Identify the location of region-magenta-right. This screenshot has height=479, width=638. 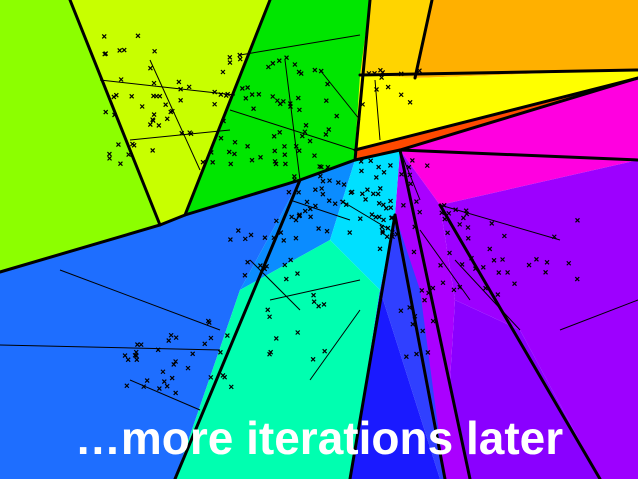
(519, 141).